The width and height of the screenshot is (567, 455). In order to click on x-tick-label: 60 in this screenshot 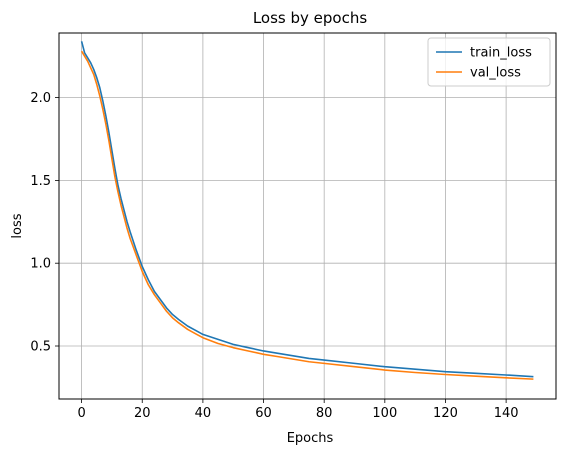, I will do `click(263, 413)`.